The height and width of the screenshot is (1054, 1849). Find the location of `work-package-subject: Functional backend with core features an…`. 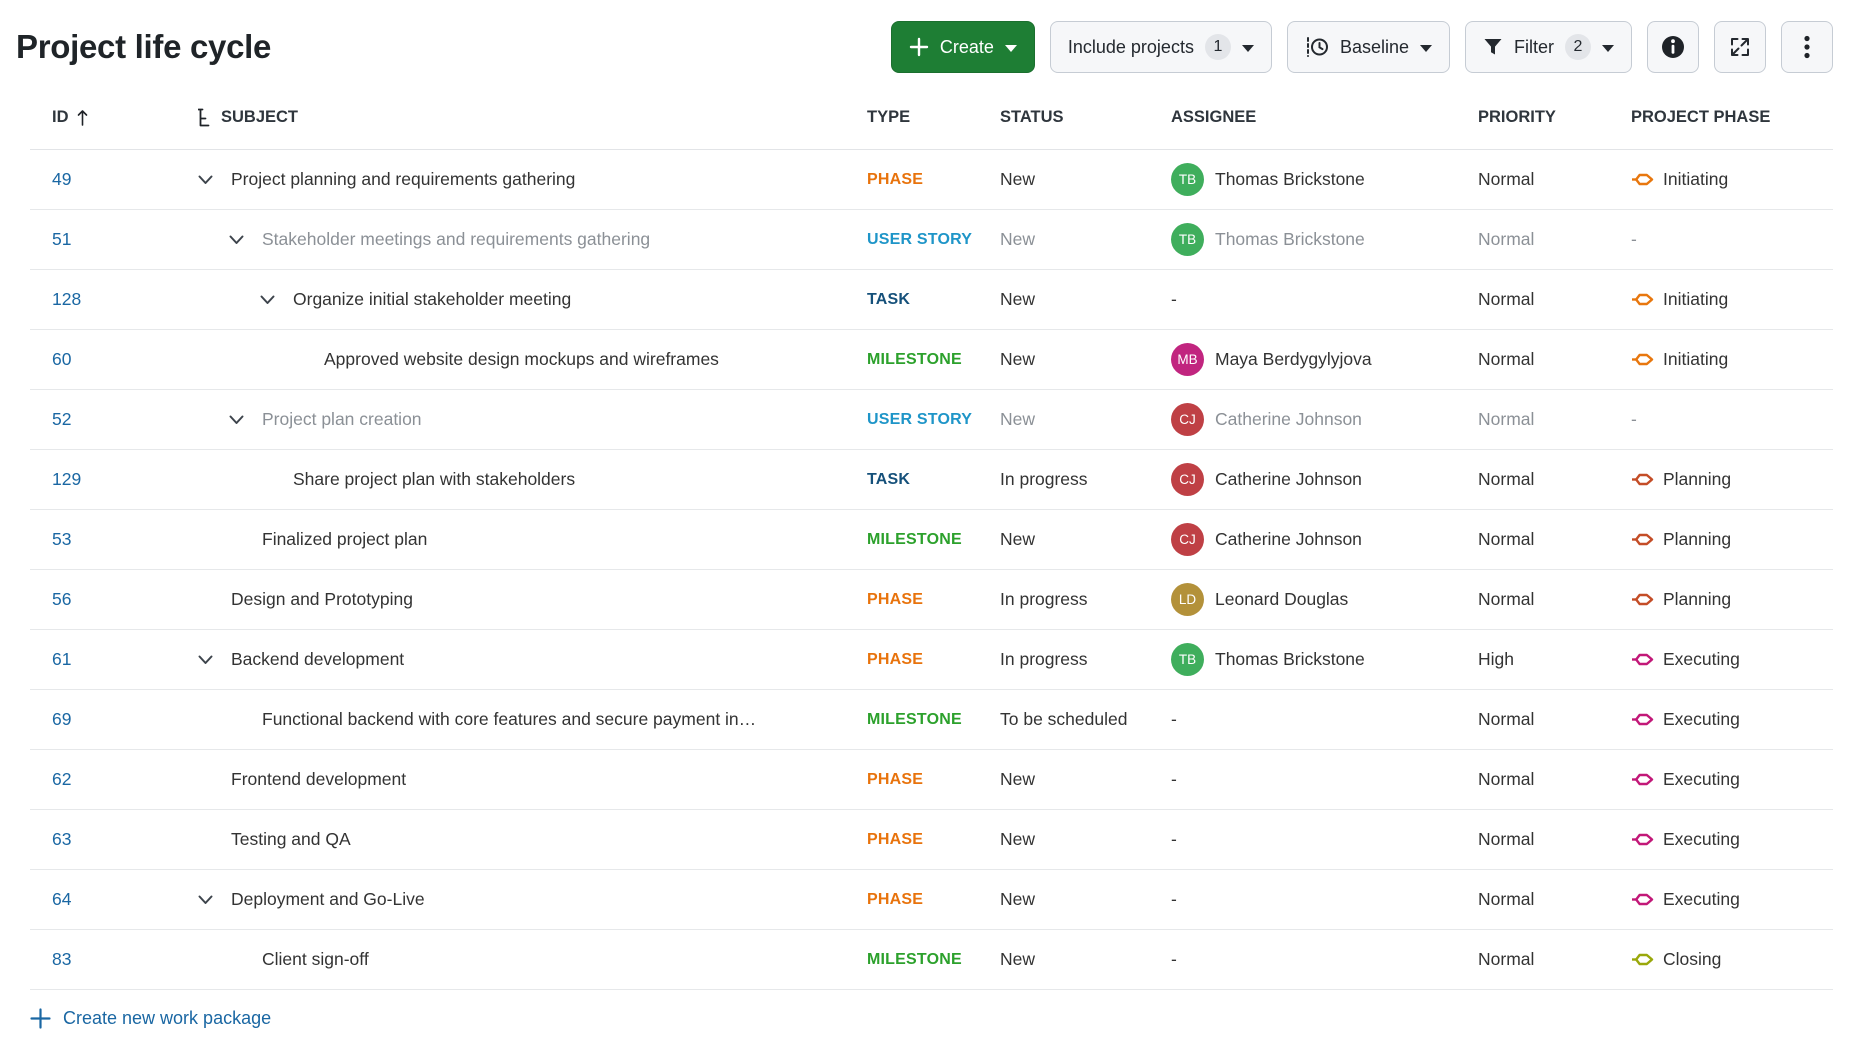

work-package-subject: Functional backend with core features an… is located at coordinates (509, 719).